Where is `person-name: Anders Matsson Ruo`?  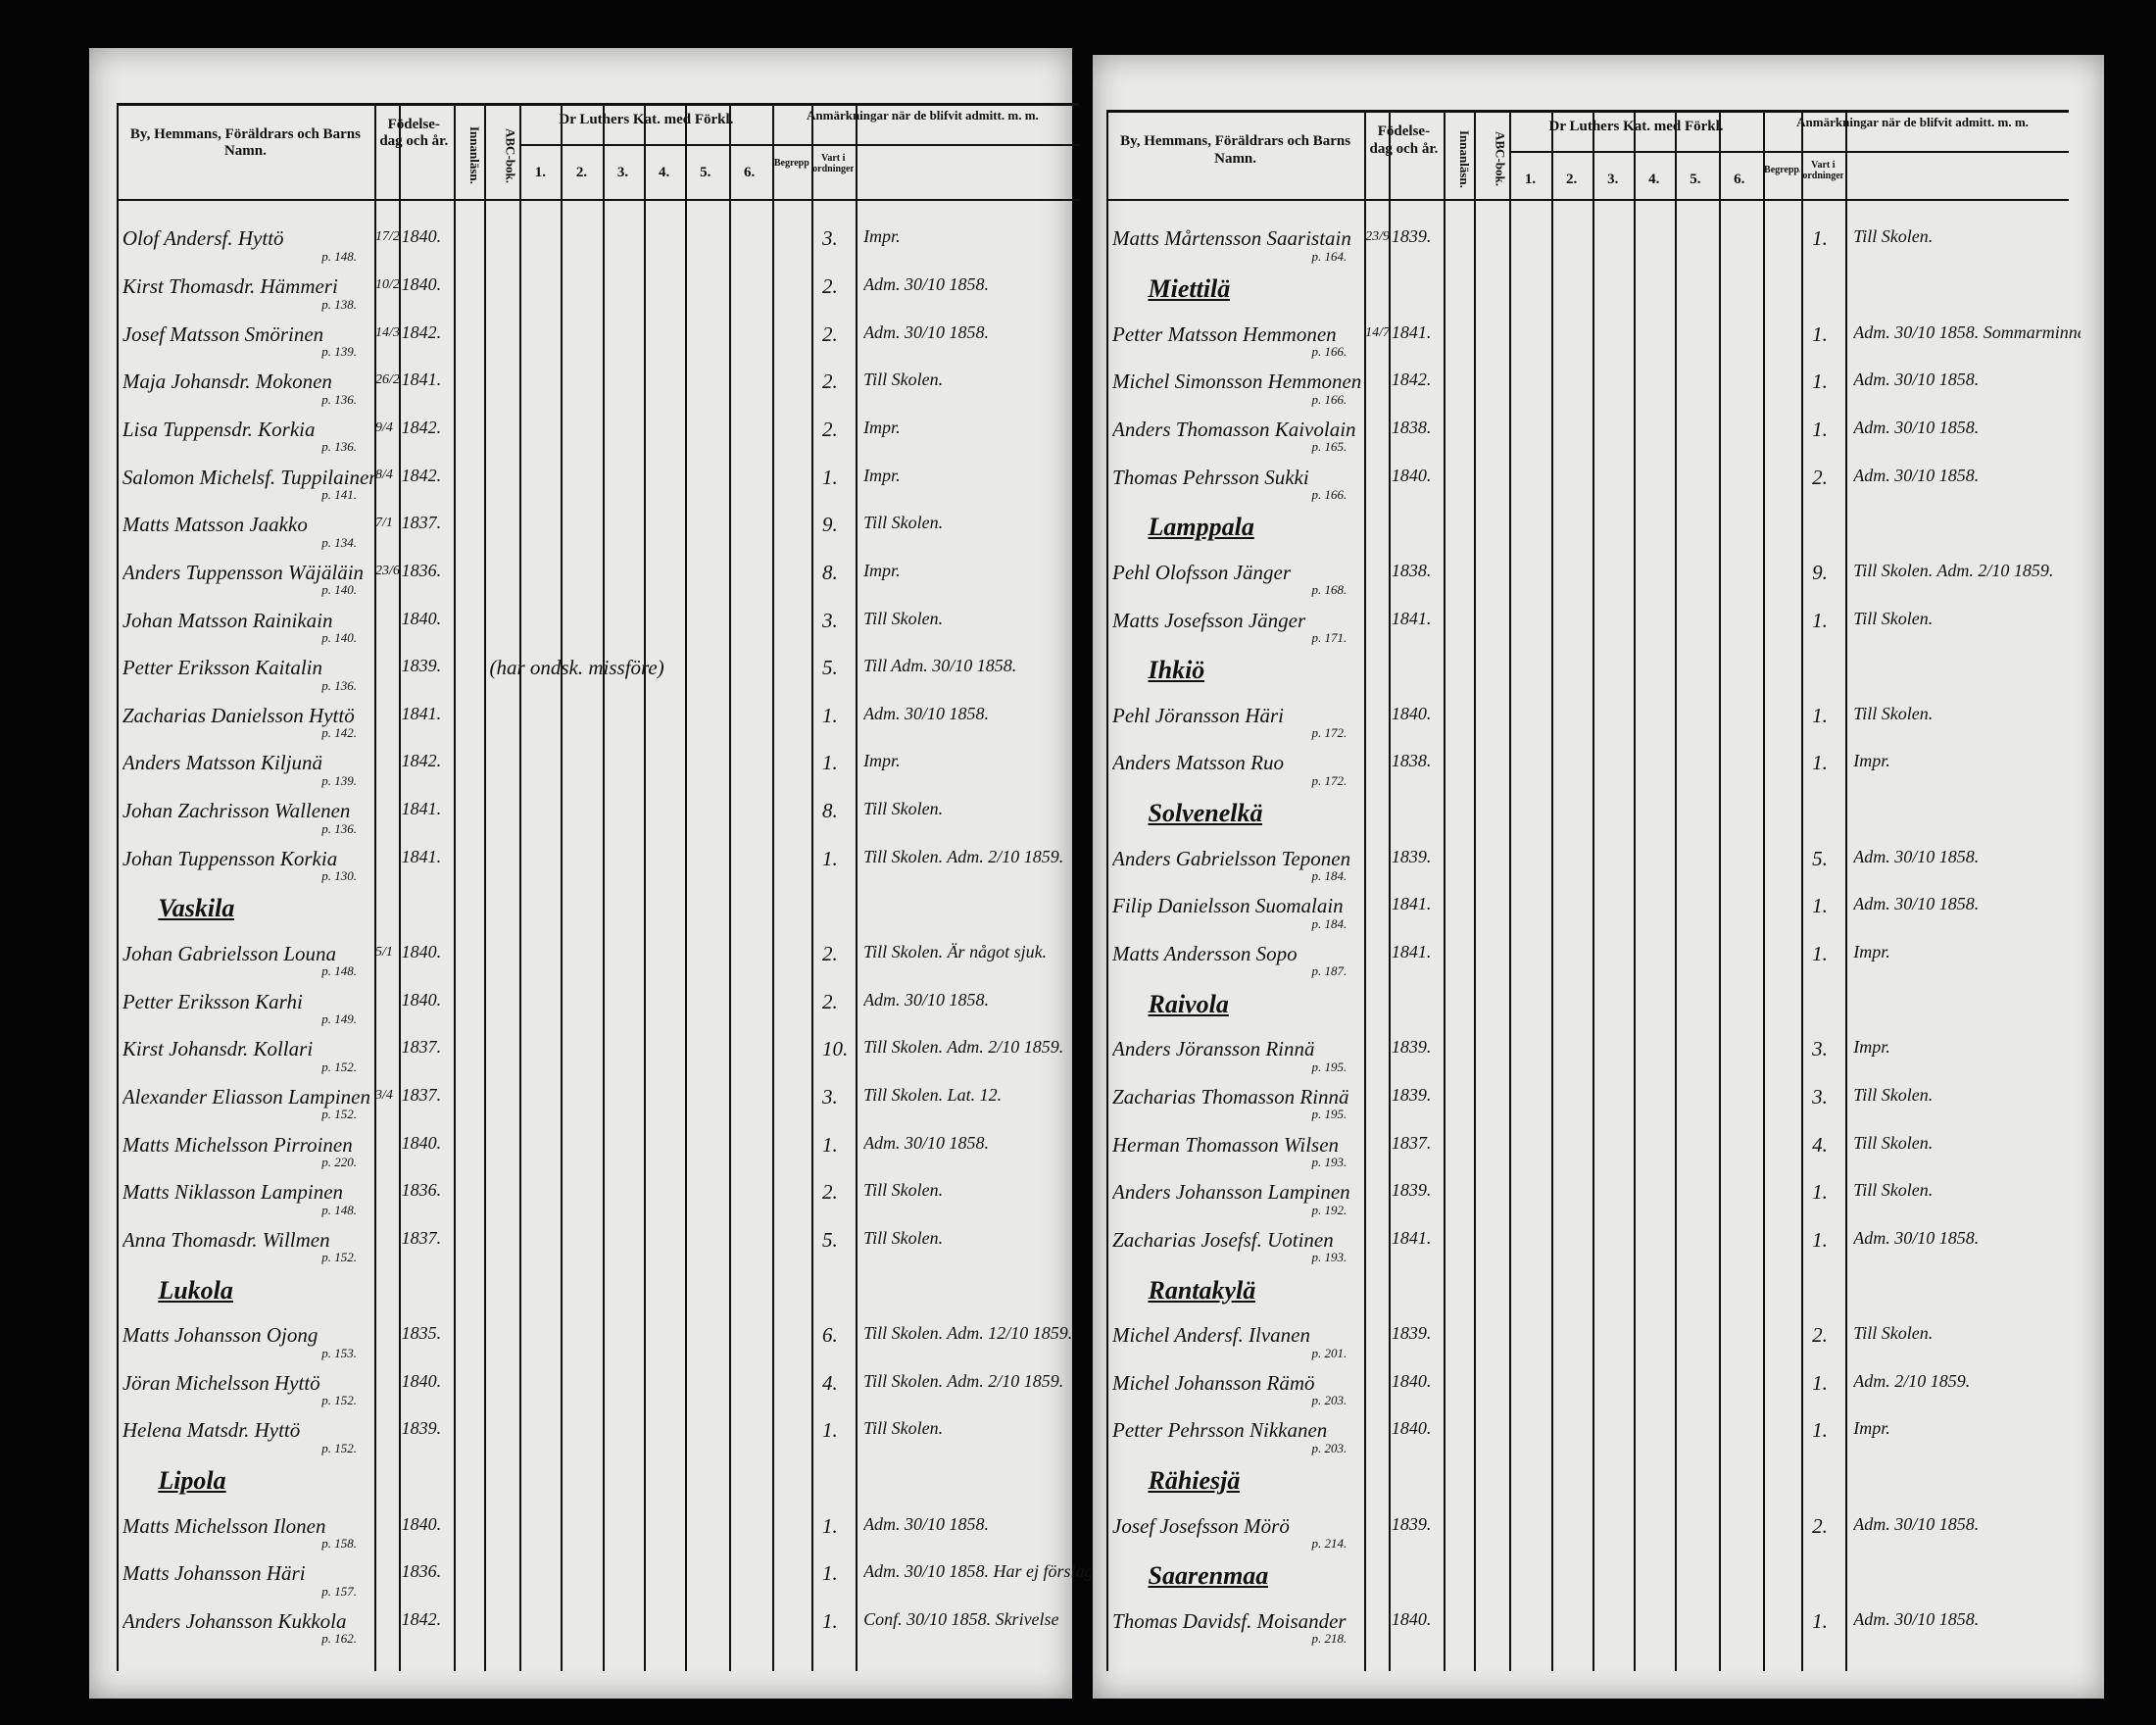
person-name: Anders Matsson Ruo is located at coordinates (1198, 763).